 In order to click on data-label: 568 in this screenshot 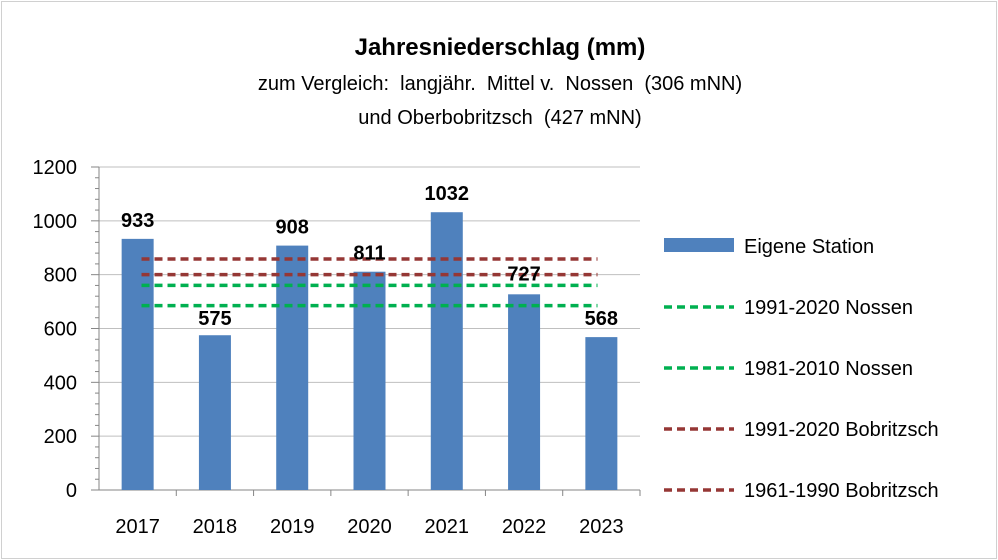, I will do `click(601, 319)`.